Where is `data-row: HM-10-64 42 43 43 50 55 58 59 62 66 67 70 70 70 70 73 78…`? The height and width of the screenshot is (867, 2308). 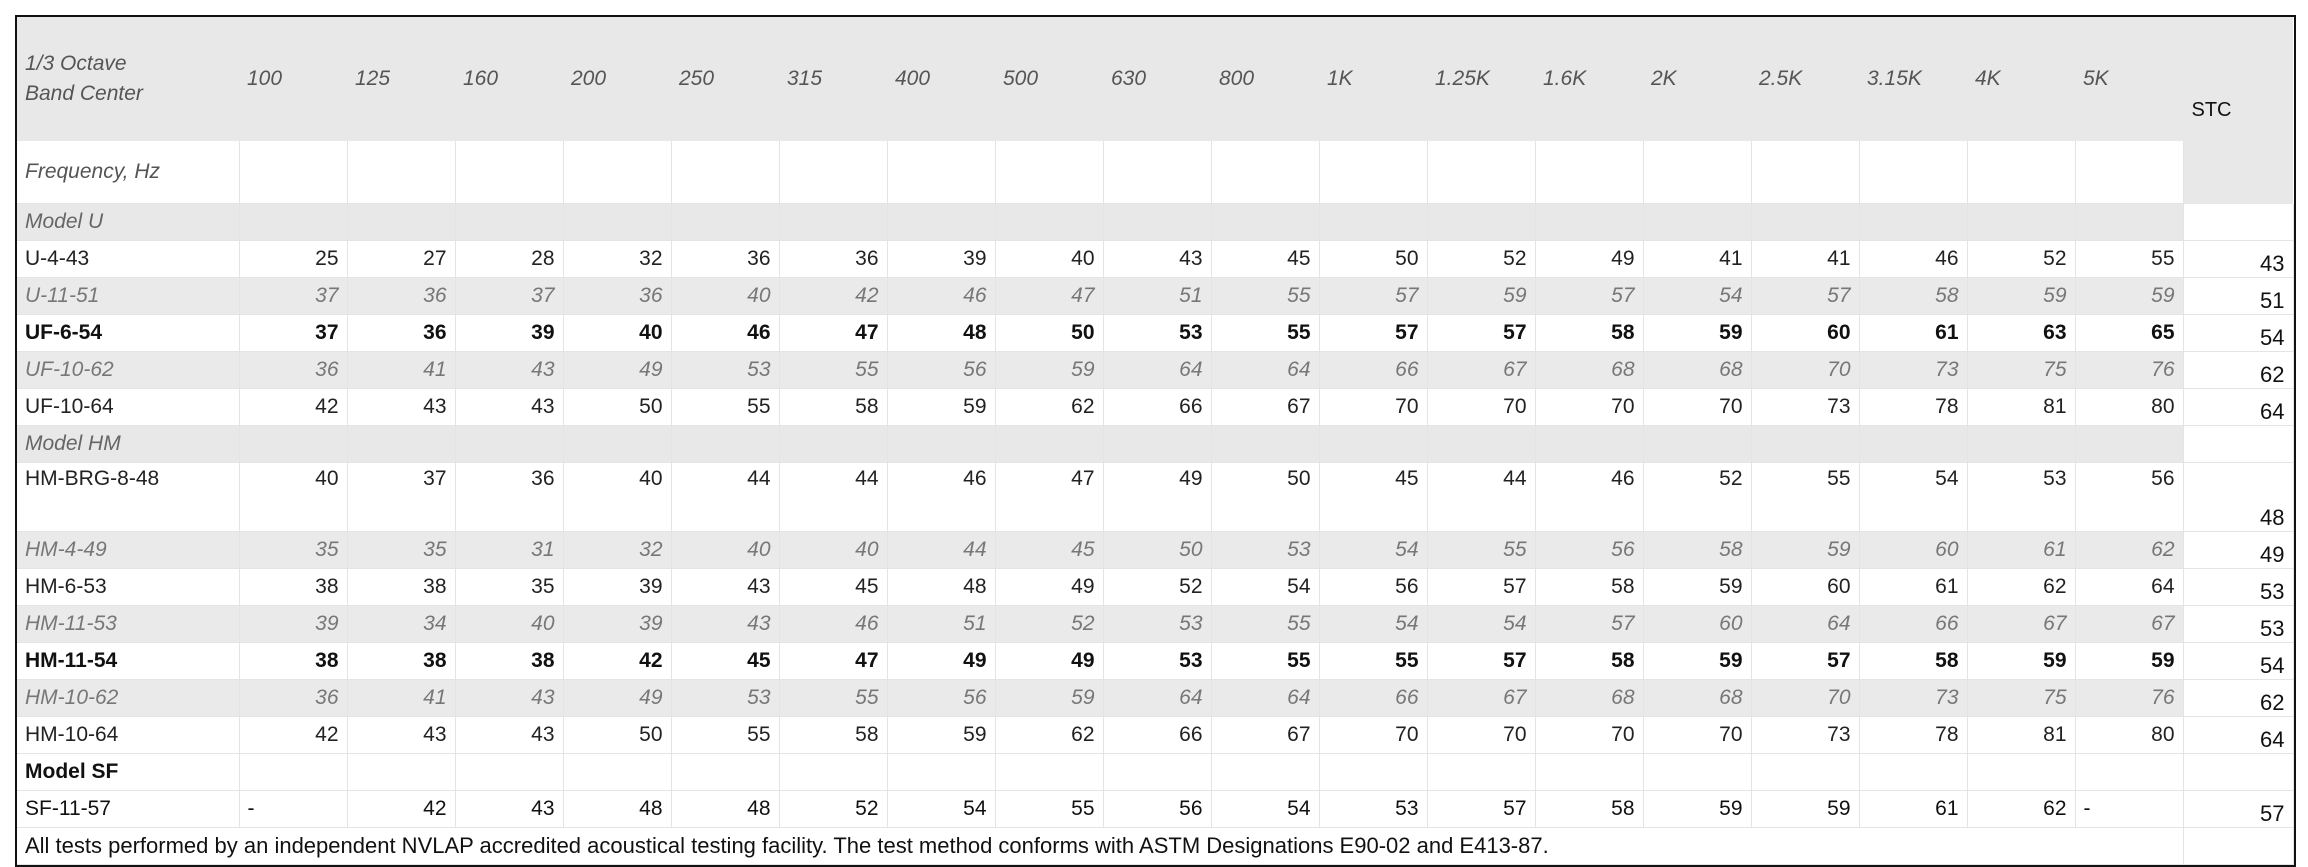
data-row: HM-10-64 42 43 43 50 55 58 59 62 66 67 70 70 70 70 73 78… is located at coordinates (1155, 735).